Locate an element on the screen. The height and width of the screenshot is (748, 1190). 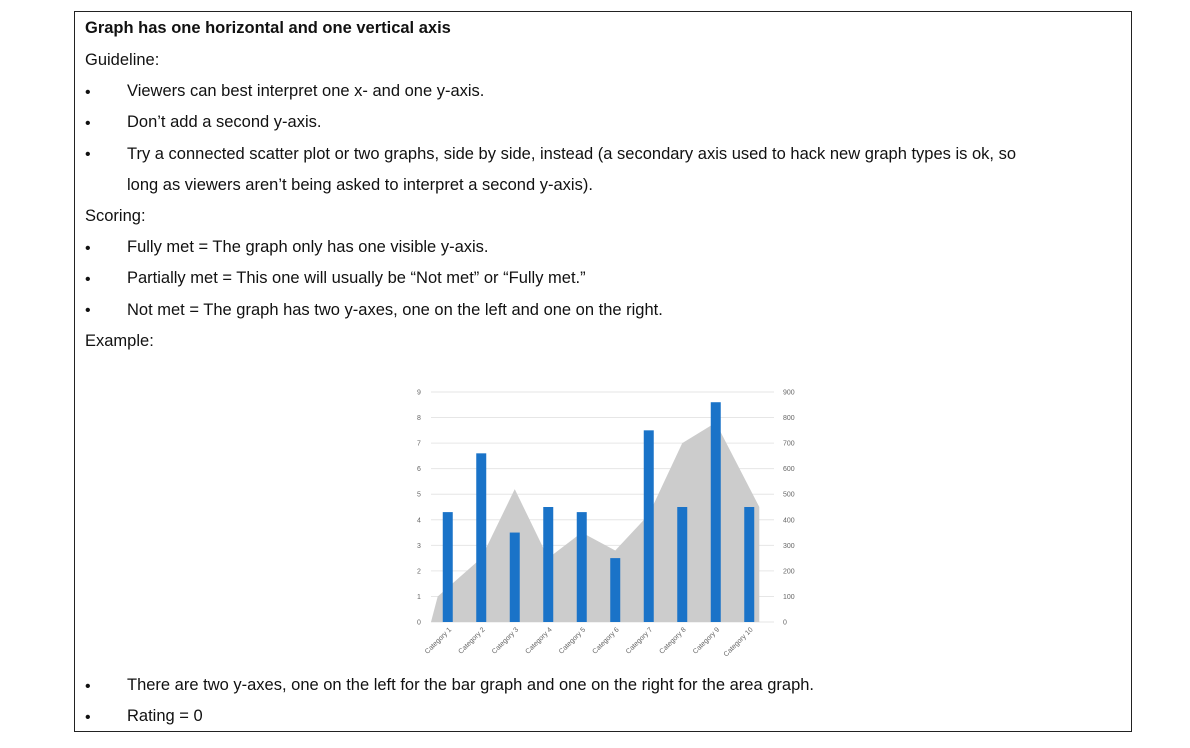
left-axis-tick-label: 1 is located at coordinates (419, 597).